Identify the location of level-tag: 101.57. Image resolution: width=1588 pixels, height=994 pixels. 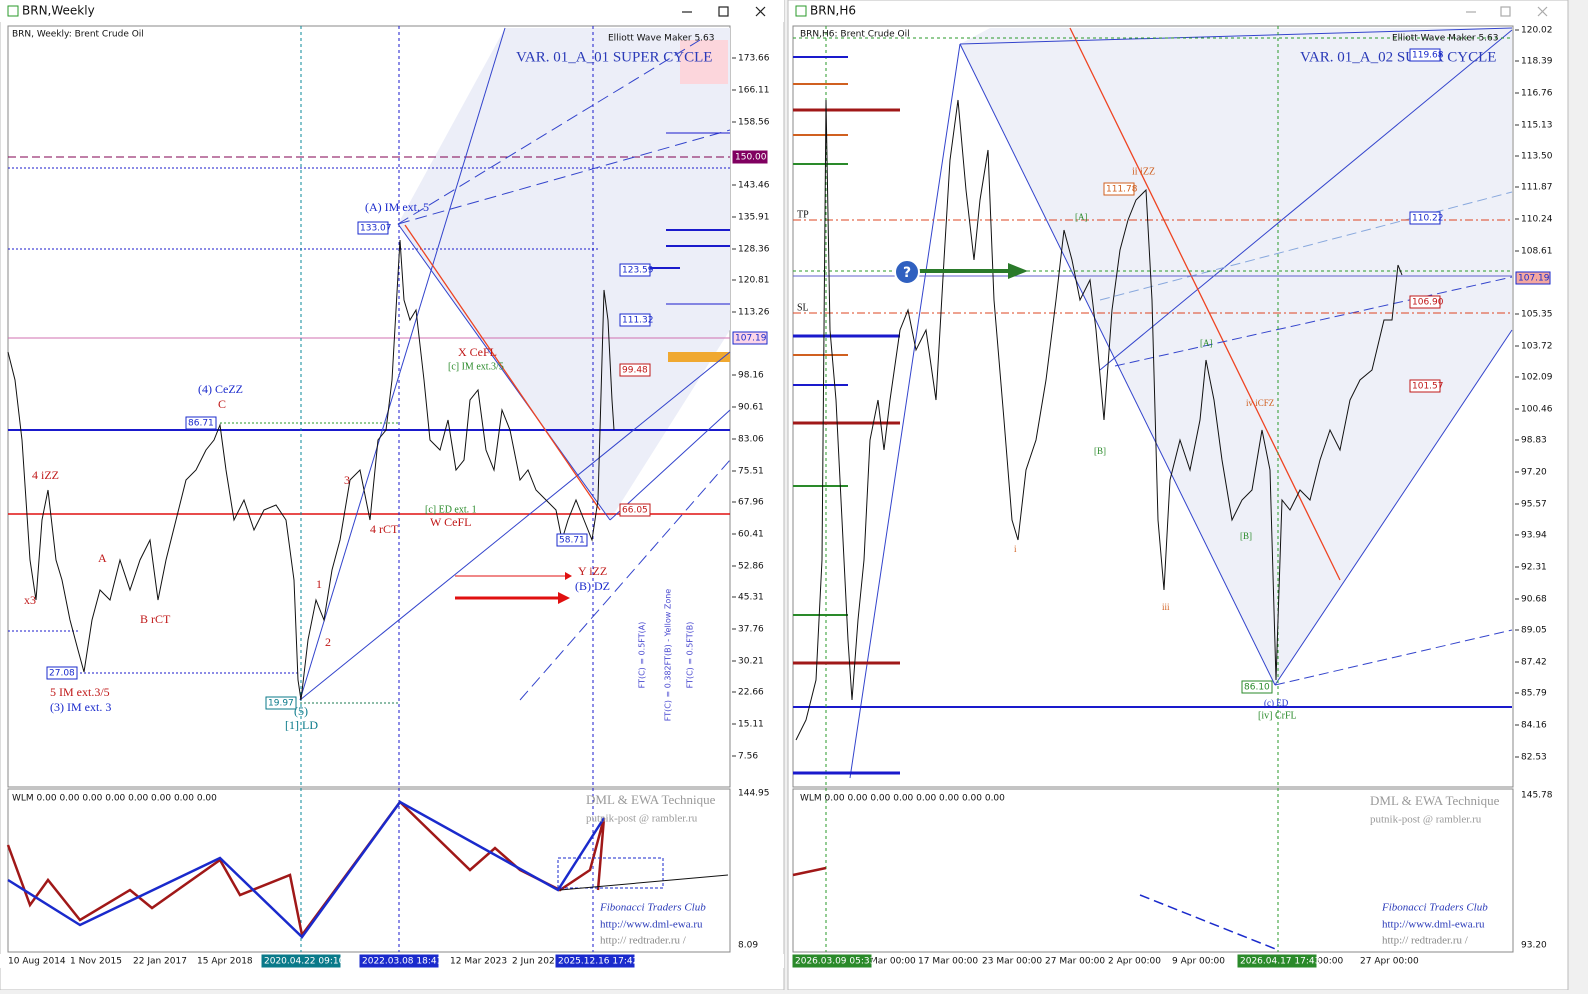
(1428, 387).